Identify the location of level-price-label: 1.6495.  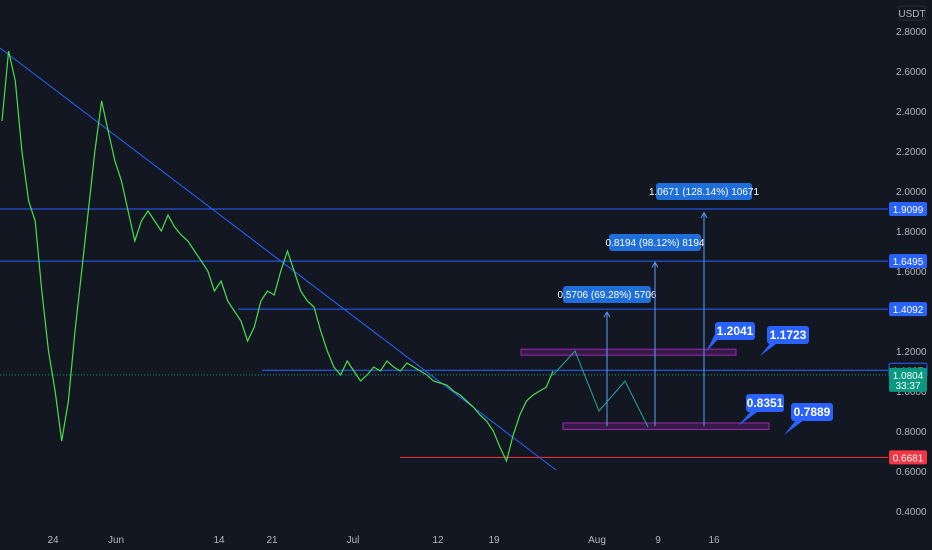
(908, 262).